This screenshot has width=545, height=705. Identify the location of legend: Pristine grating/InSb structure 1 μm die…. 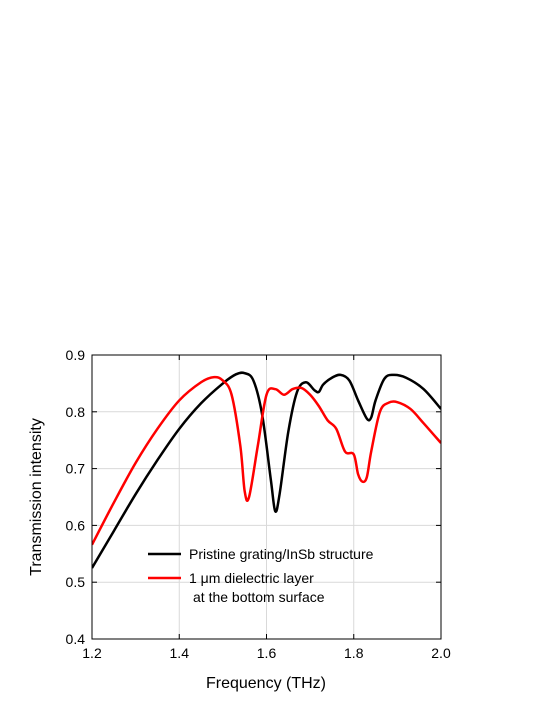
(261, 575).